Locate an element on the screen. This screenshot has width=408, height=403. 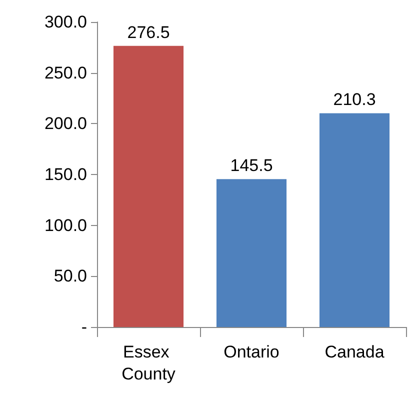
y-tick-label: 300.0 is located at coordinates (65, 22).